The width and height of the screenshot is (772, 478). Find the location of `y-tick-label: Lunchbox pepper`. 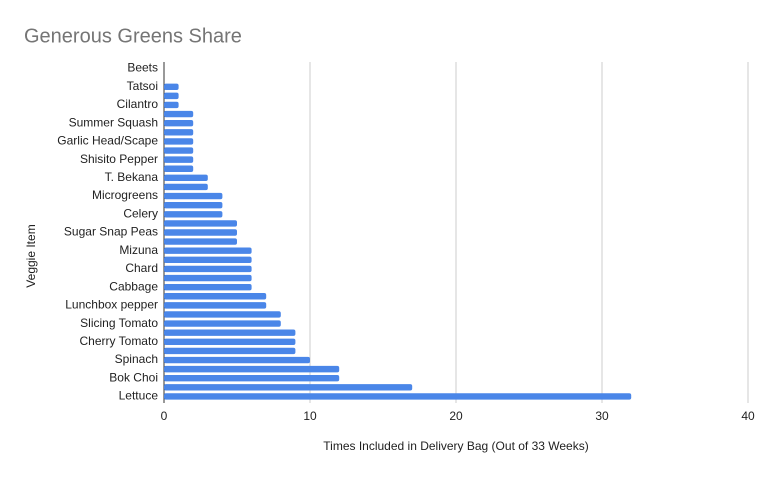

y-tick-label: Lunchbox pepper is located at coordinates (111, 305).